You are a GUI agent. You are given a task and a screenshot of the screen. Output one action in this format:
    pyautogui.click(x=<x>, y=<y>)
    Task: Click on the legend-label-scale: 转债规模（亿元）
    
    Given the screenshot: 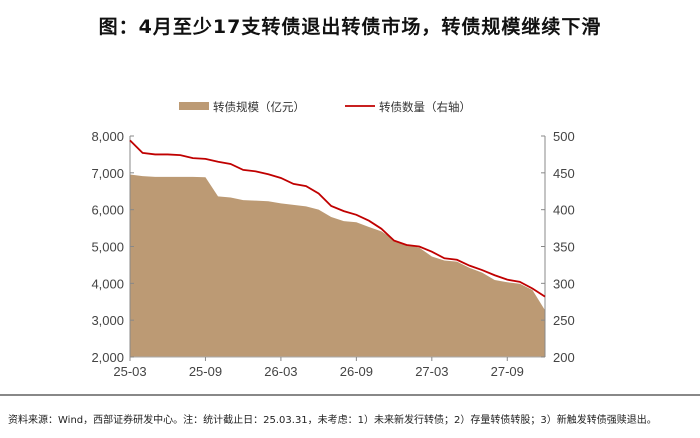 What is the action you would take?
    pyautogui.click(x=259, y=107)
    